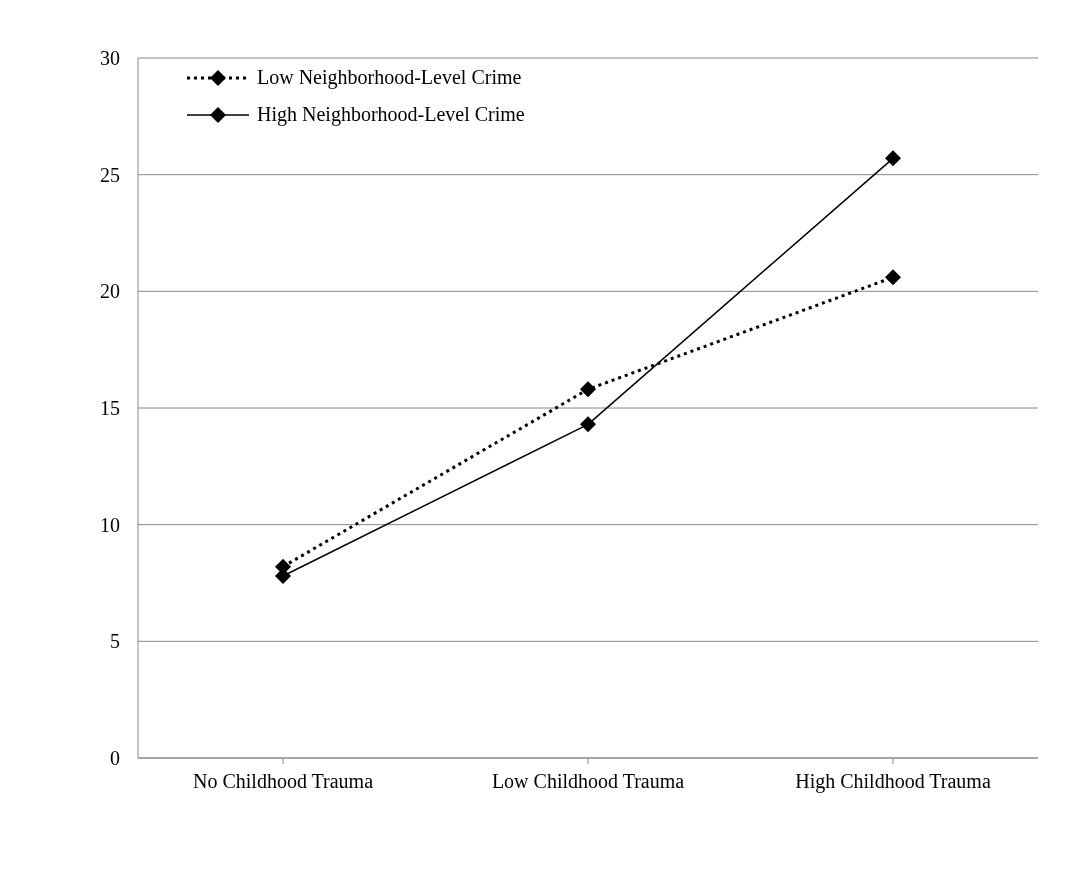 The height and width of the screenshot is (873, 1066). I want to click on y-tick-label: 25, so click(110, 174).